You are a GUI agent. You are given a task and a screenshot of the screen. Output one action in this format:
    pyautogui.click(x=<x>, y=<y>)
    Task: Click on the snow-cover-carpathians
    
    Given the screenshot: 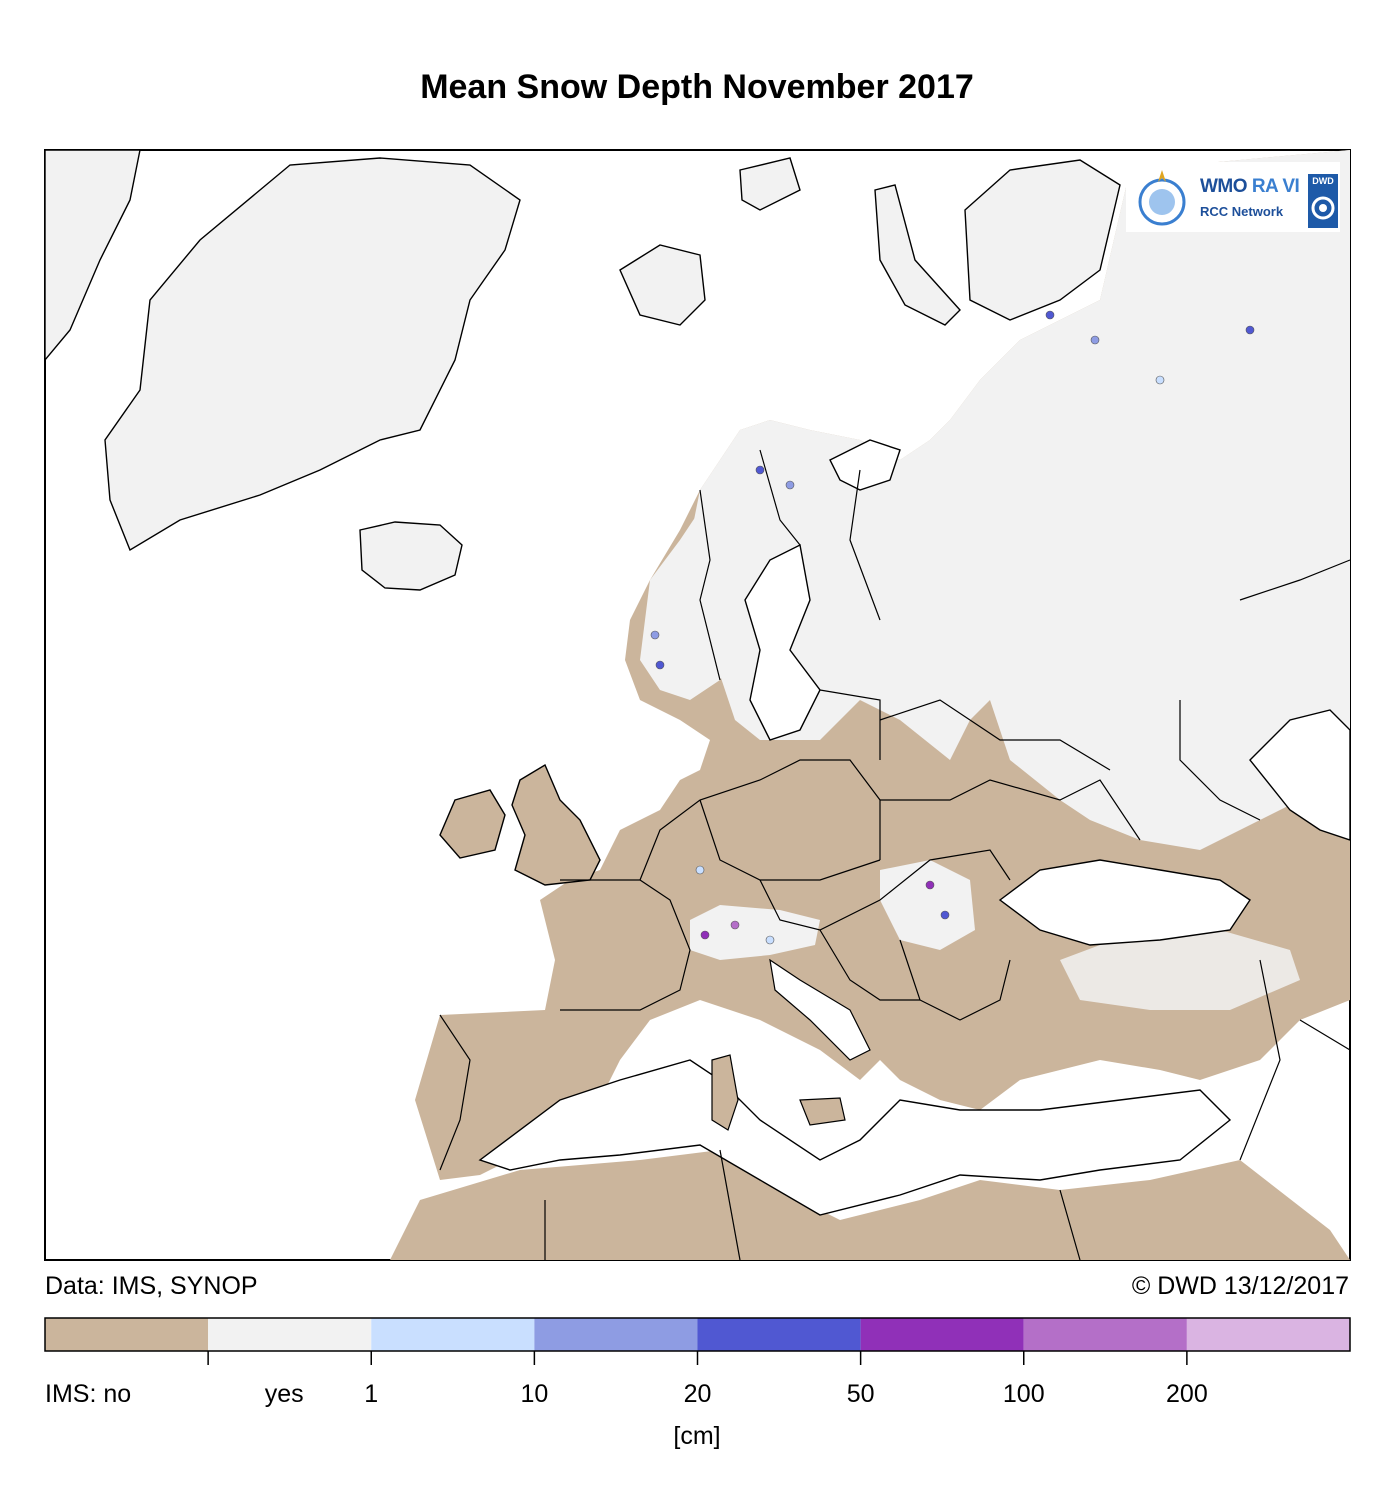 What is the action you would take?
    pyautogui.click(x=927, y=905)
    